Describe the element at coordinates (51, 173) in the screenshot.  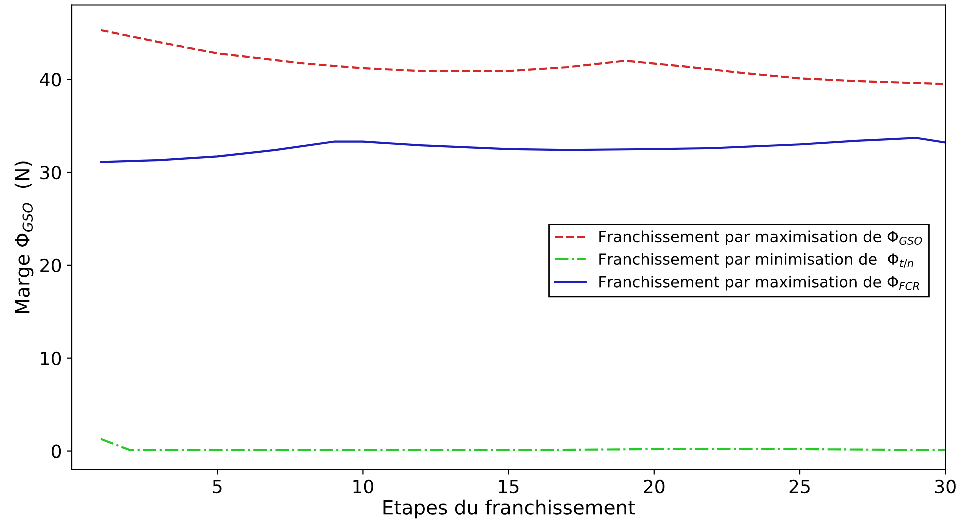
I see `y-tick-label: 30` at that location.